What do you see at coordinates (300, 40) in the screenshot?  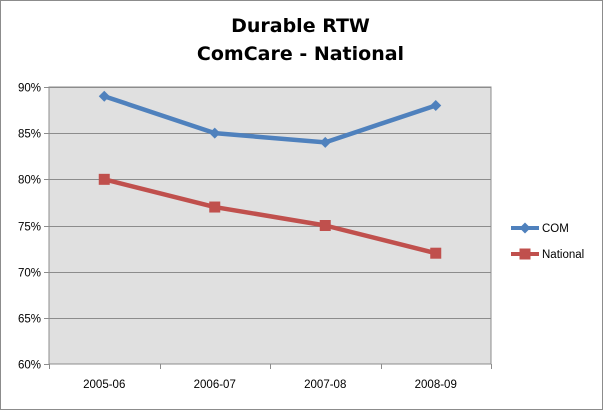 I see `chart-title: Durable RTW ComCare - National` at bounding box center [300, 40].